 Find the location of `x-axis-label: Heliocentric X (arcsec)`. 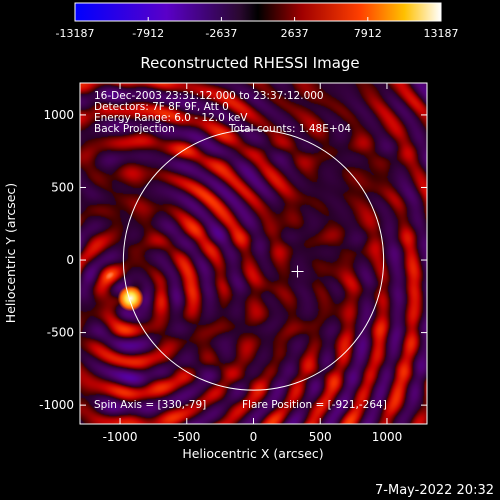

x-axis-label: Heliocentric X (arcsec) is located at coordinates (252, 453).